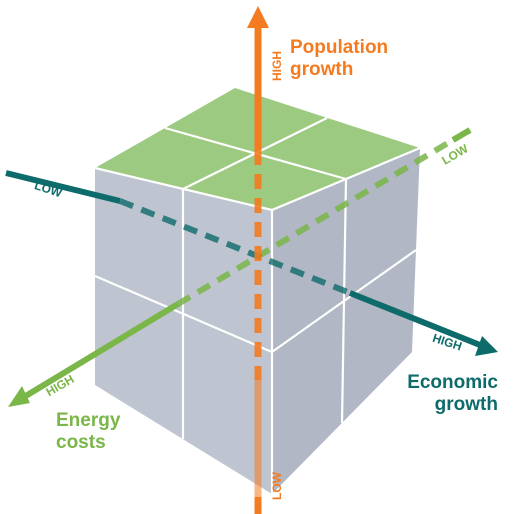  I want to click on economic-title-line2: growth, so click(466, 404).